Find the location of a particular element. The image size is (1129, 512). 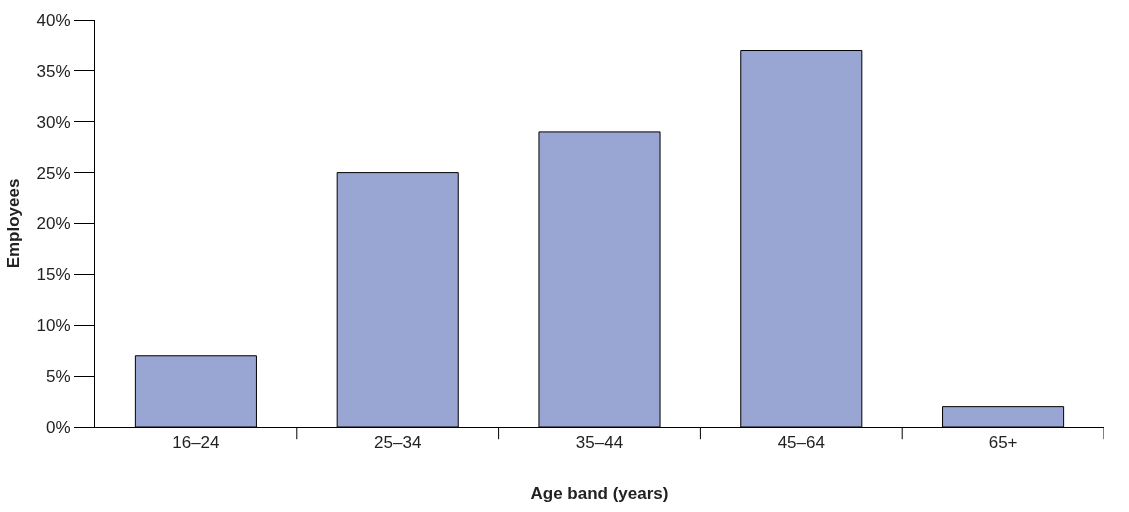

x-tick-label: 16–24 is located at coordinates (196, 443).